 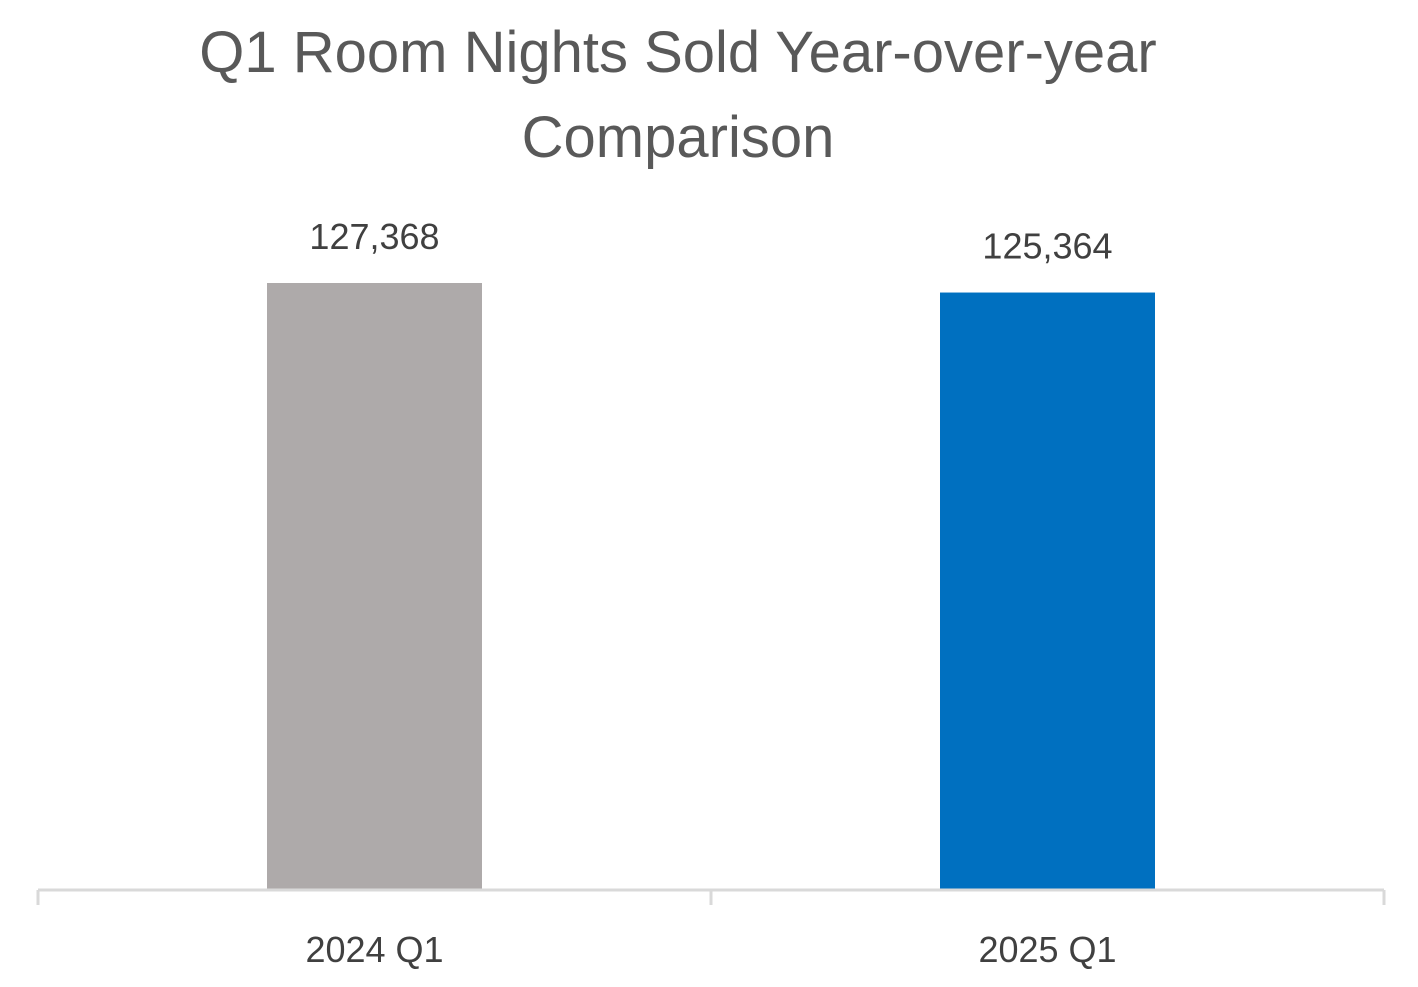 What do you see at coordinates (374, 586) in the screenshot?
I see `bar-2024-q1` at bounding box center [374, 586].